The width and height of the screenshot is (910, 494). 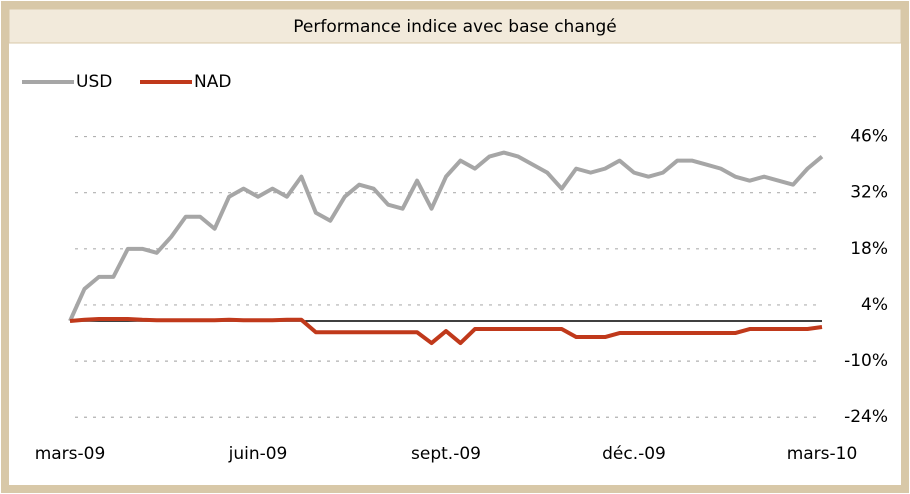 I want to click on x-tick-label: sept.-09, so click(x=446, y=454).